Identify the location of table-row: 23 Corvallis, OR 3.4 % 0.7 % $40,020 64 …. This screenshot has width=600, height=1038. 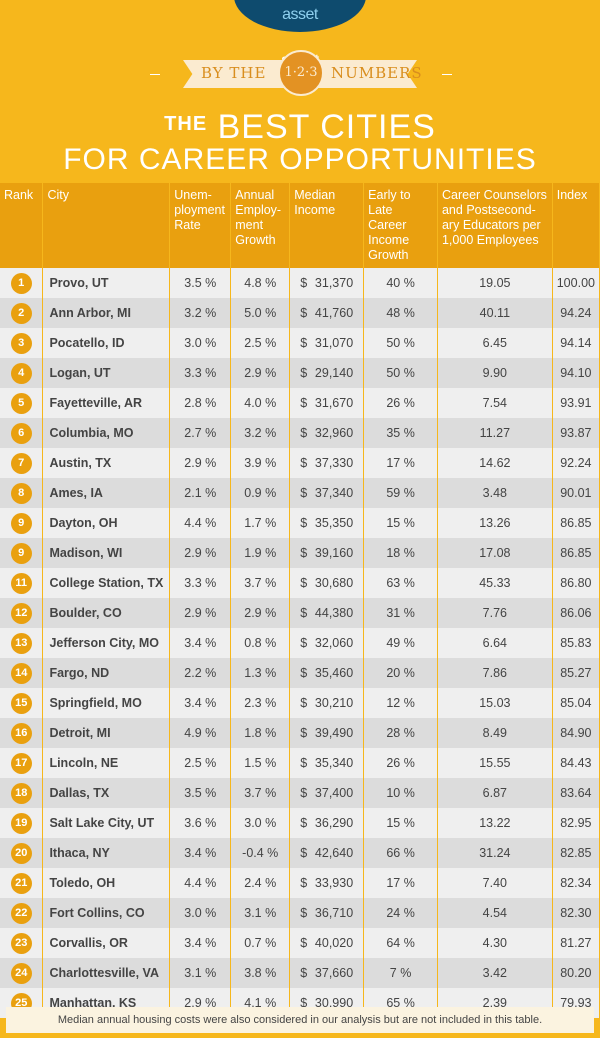
(300, 943).